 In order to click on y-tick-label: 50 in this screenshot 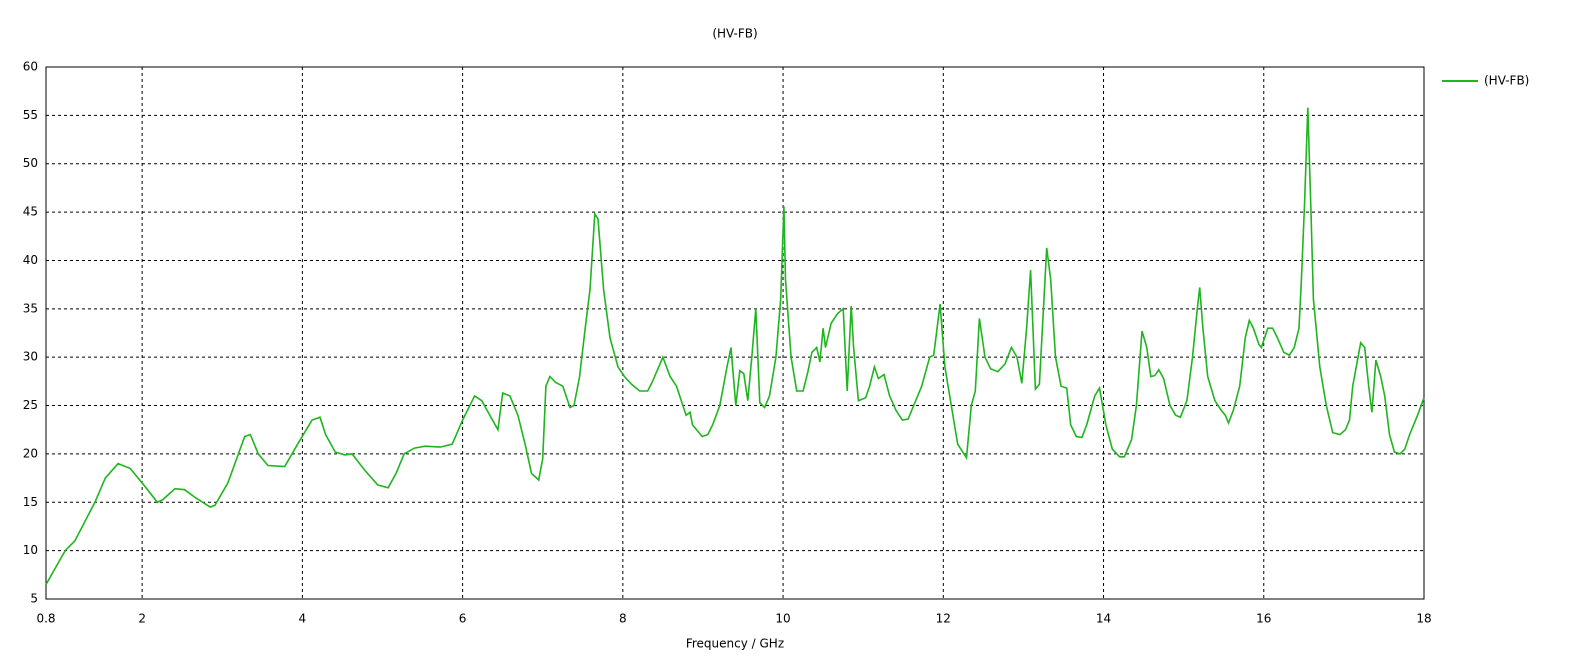, I will do `click(30, 163)`.